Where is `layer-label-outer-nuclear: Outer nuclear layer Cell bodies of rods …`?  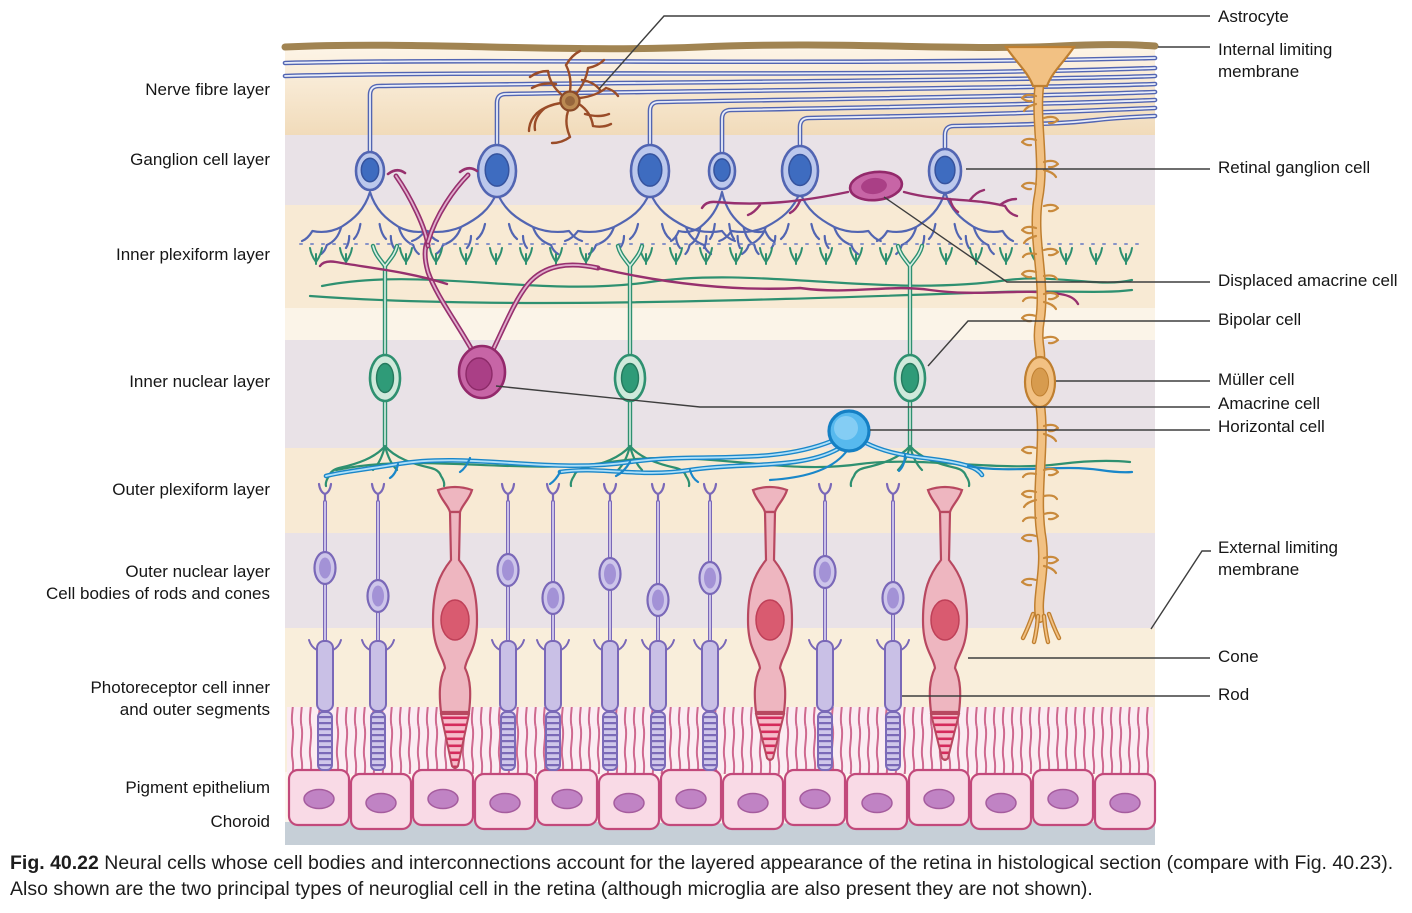 layer-label-outer-nuclear: Outer nuclear layer Cell bodies of rods … is located at coordinates (158, 583).